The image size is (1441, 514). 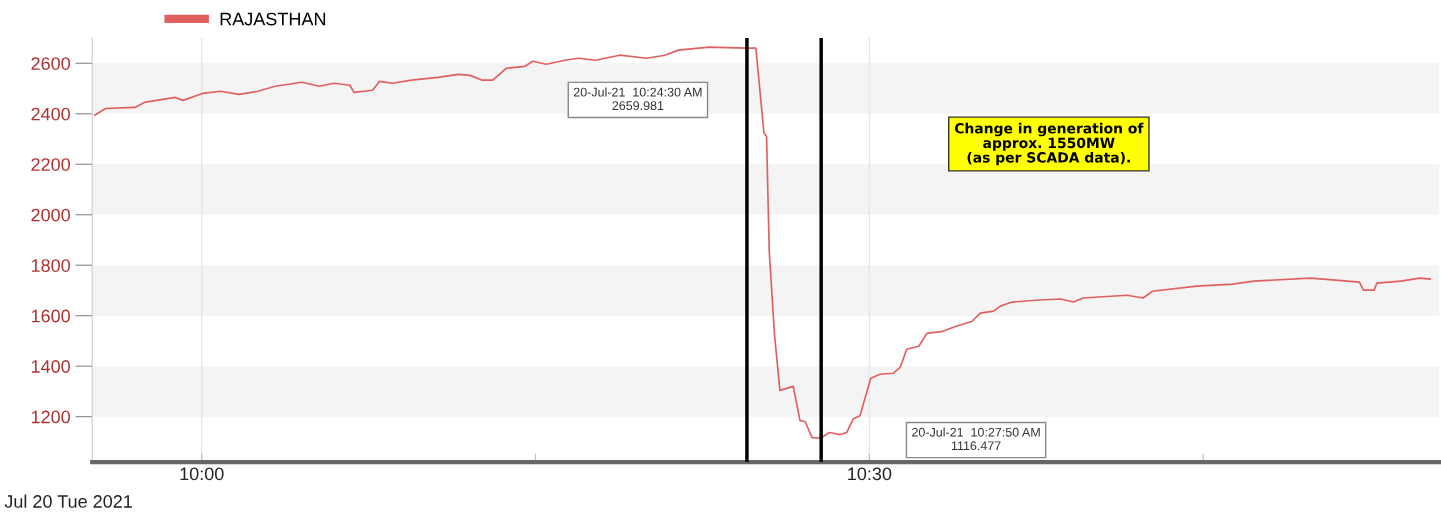 I want to click on annotation: 20-Jul-21 10:24:30 AM 2659.981, so click(x=637, y=99).